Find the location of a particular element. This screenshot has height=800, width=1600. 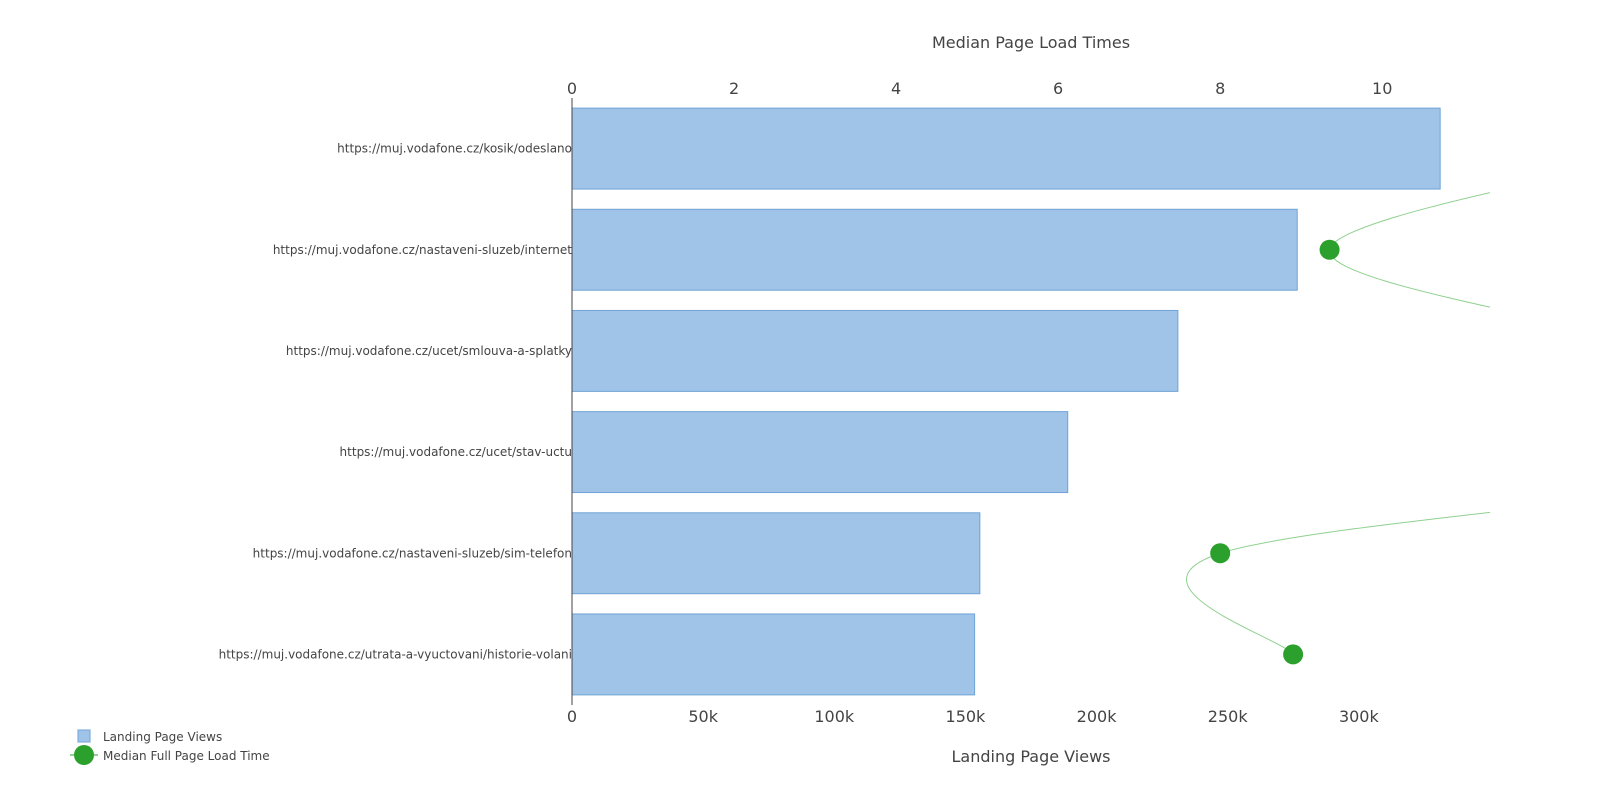

legend-swatch-bars is located at coordinates (84, 736).